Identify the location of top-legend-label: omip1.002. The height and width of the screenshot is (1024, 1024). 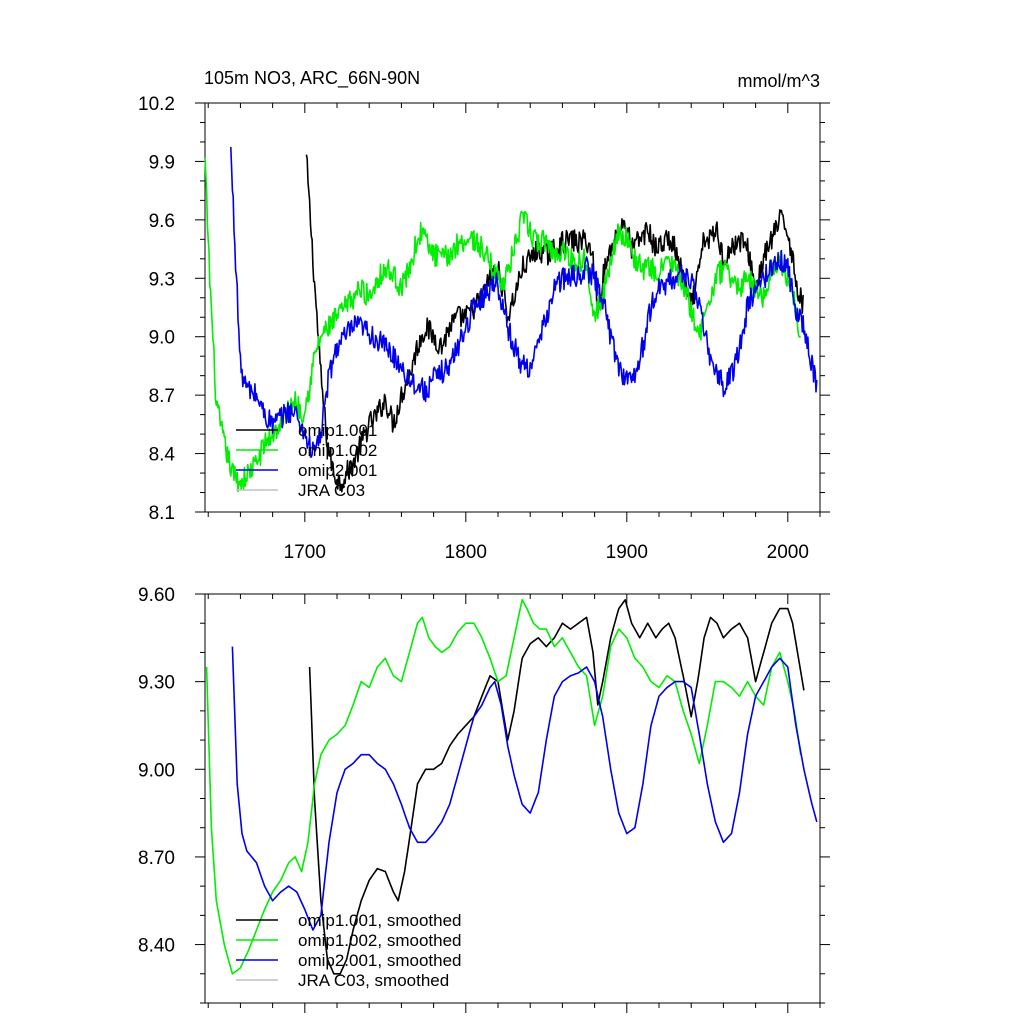
(337, 450).